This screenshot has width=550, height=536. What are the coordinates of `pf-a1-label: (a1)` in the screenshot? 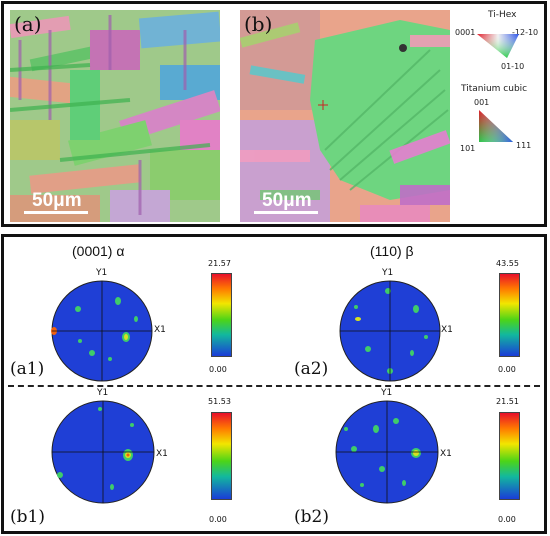 It's located at (27, 369).